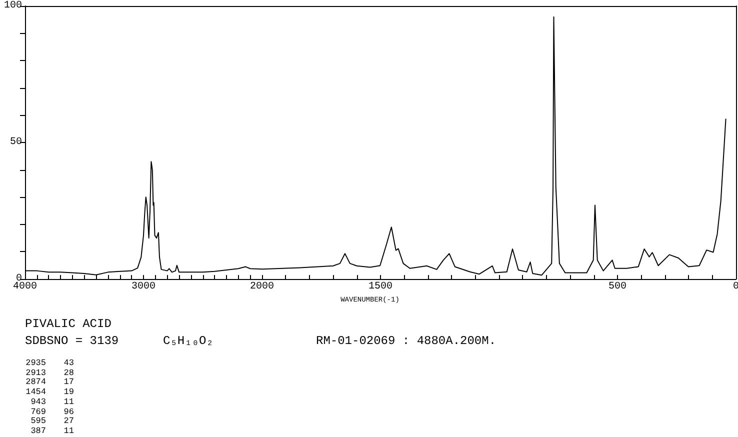  Describe the element at coordinates (188, 341) in the screenshot. I see `text: C₅H₁₀O₂` at that location.